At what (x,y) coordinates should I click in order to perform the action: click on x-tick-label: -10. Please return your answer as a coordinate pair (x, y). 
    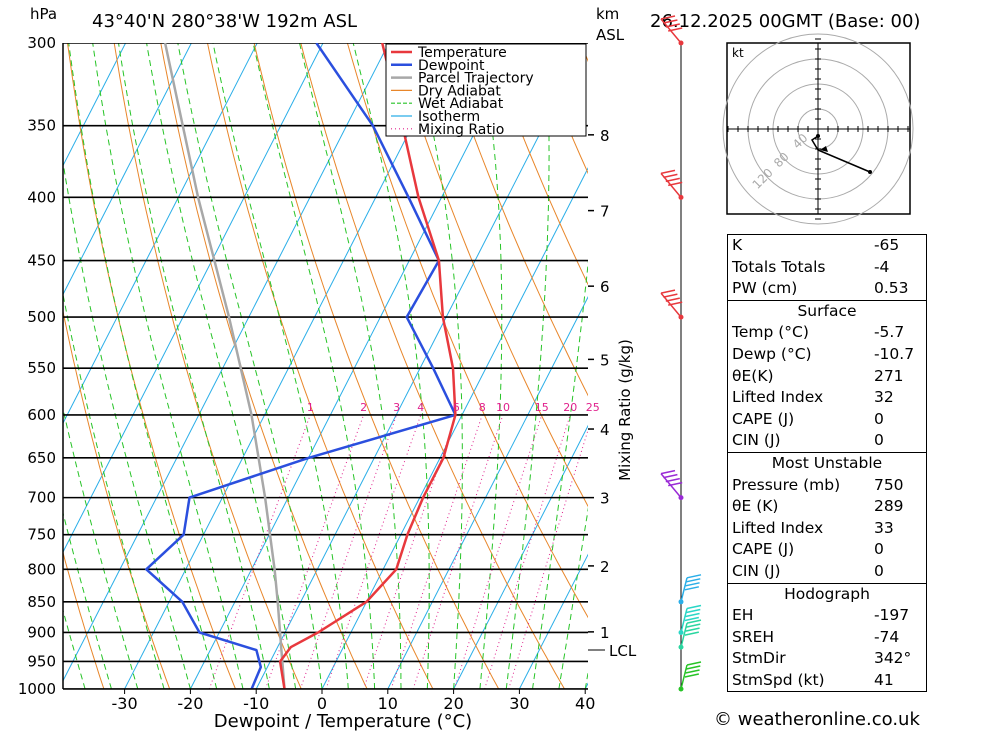
    Looking at the image, I should click on (256, 703).